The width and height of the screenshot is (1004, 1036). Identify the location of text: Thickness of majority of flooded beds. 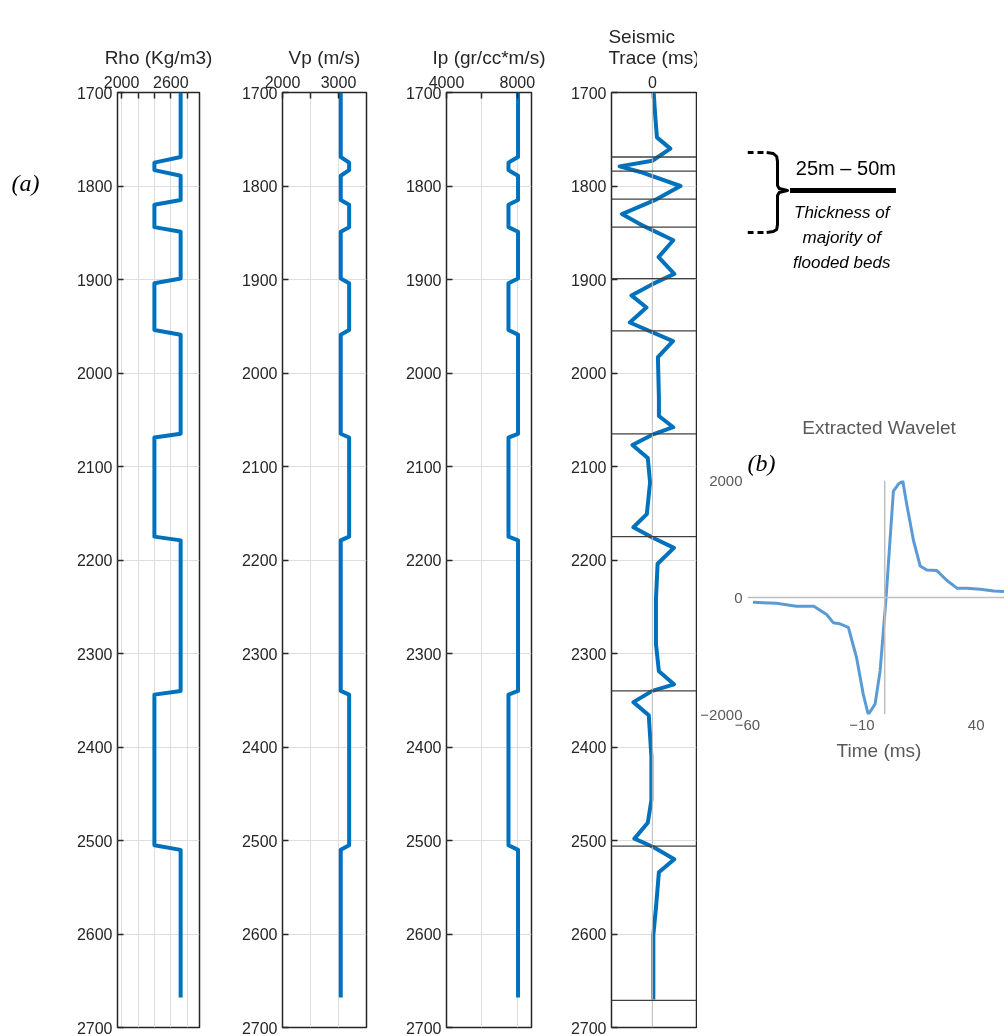
(842, 237).